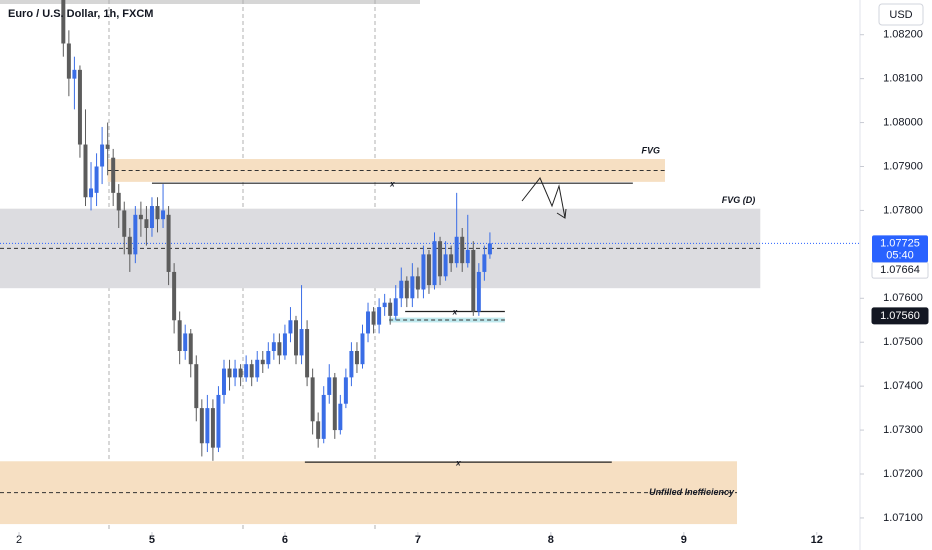 The image size is (932, 550). I want to click on x-tick-label: 8, so click(551, 540).